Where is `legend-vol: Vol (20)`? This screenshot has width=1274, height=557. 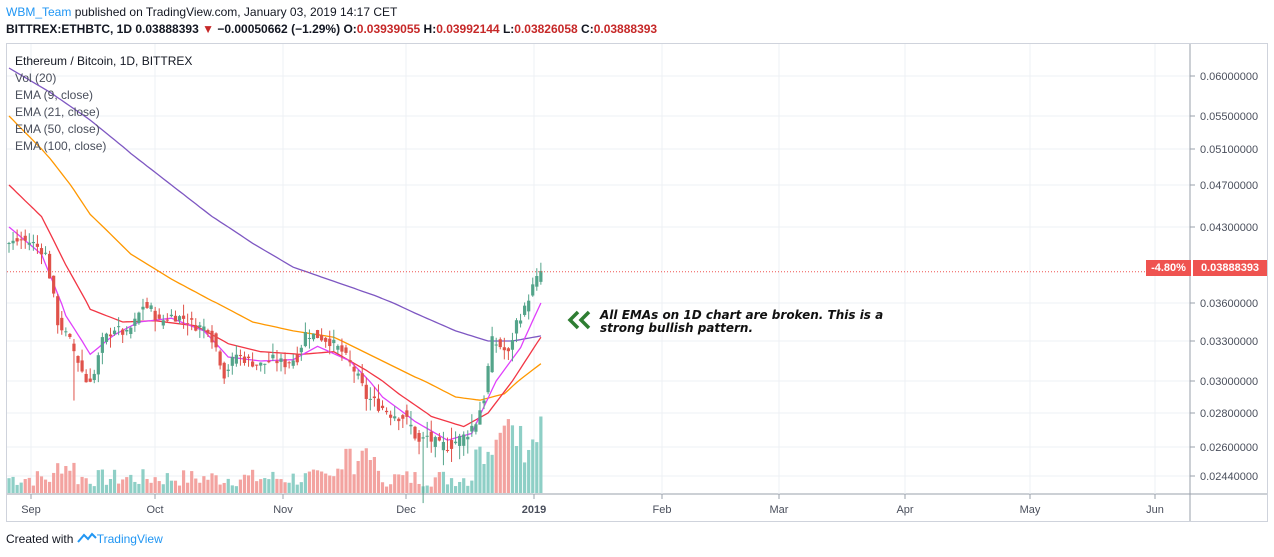 legend-vol: Vol (20) is located at coordinates (36, 78).